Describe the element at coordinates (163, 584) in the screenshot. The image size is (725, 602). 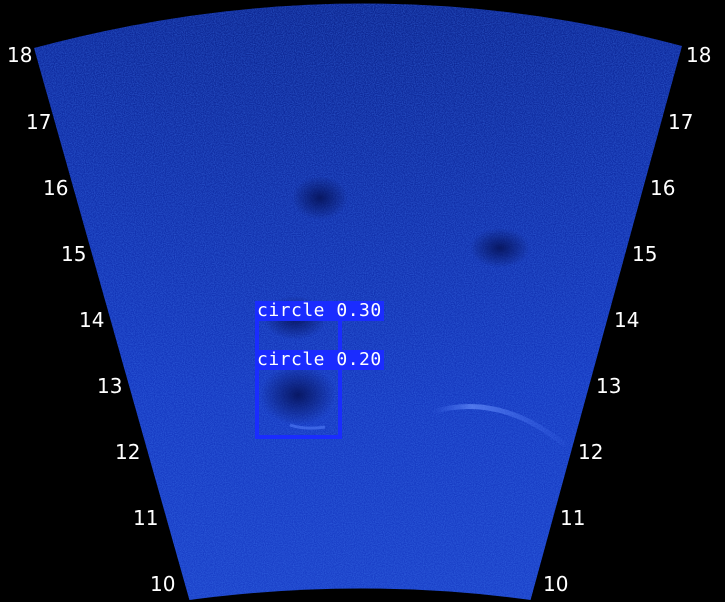
I see `range-label-left-10: 10` at that location.